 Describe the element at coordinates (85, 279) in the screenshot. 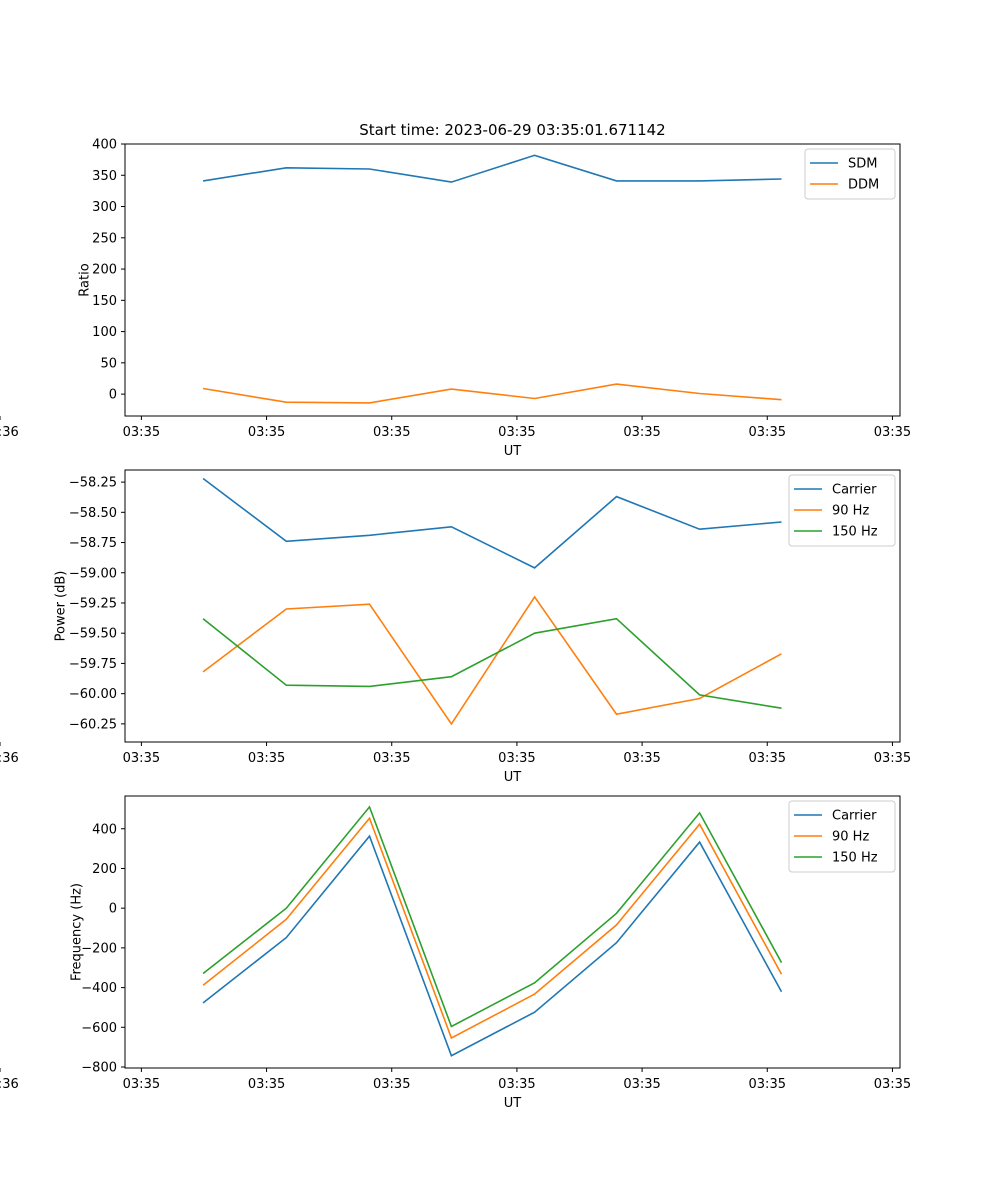

I see `y-axis-label: Ratio` at that location.